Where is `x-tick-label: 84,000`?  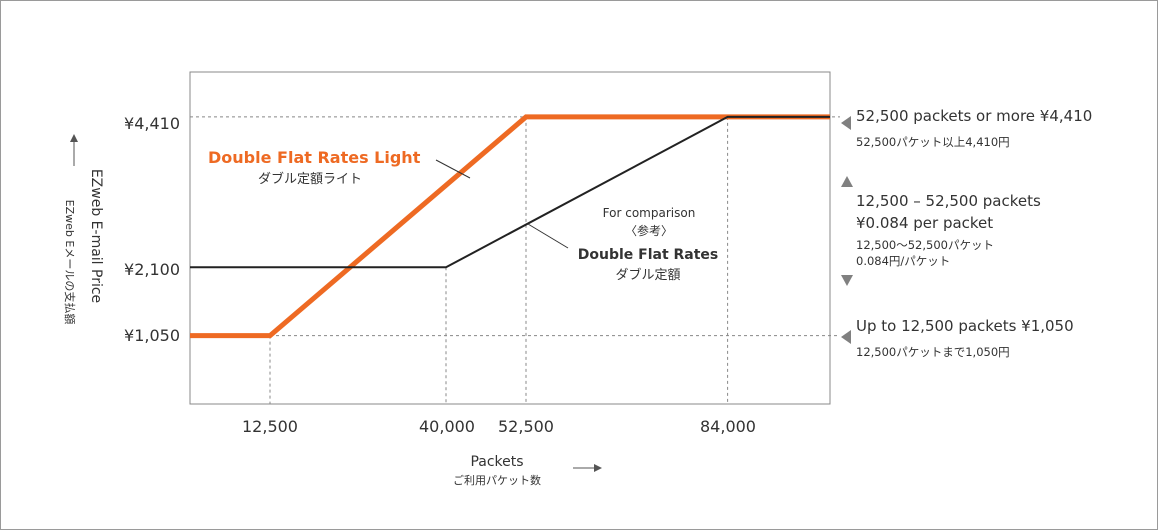 x-tick-label: 84,000 is located at coordinates (728, 426).